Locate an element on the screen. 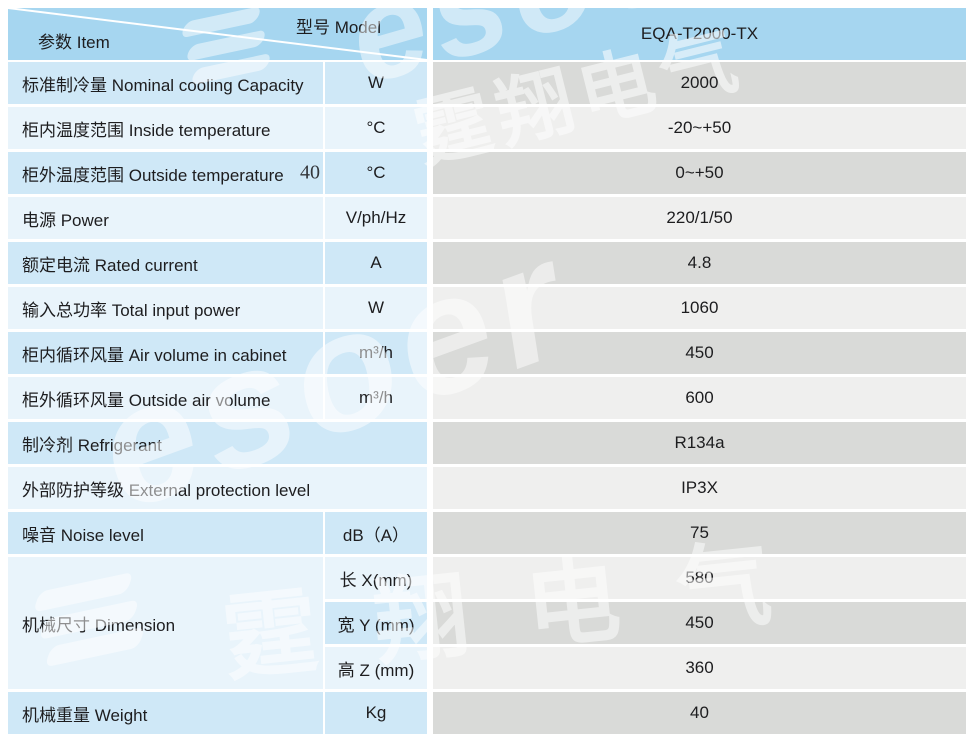  param-label-cell: 柜外温度范围 Outside temperature 40 is located at coordinates (166, 174).